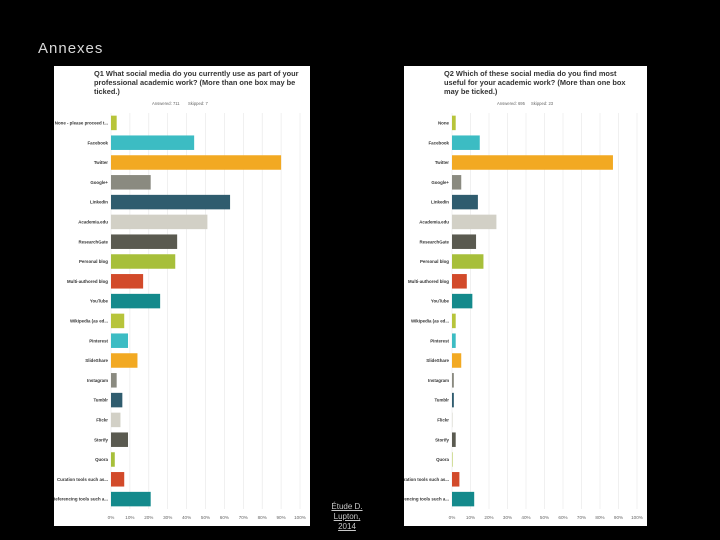 Image resolution: width=720 pixels, height=540 pixels. I want to click on answered-count-q2: Answered: 695, so click(511, 103).